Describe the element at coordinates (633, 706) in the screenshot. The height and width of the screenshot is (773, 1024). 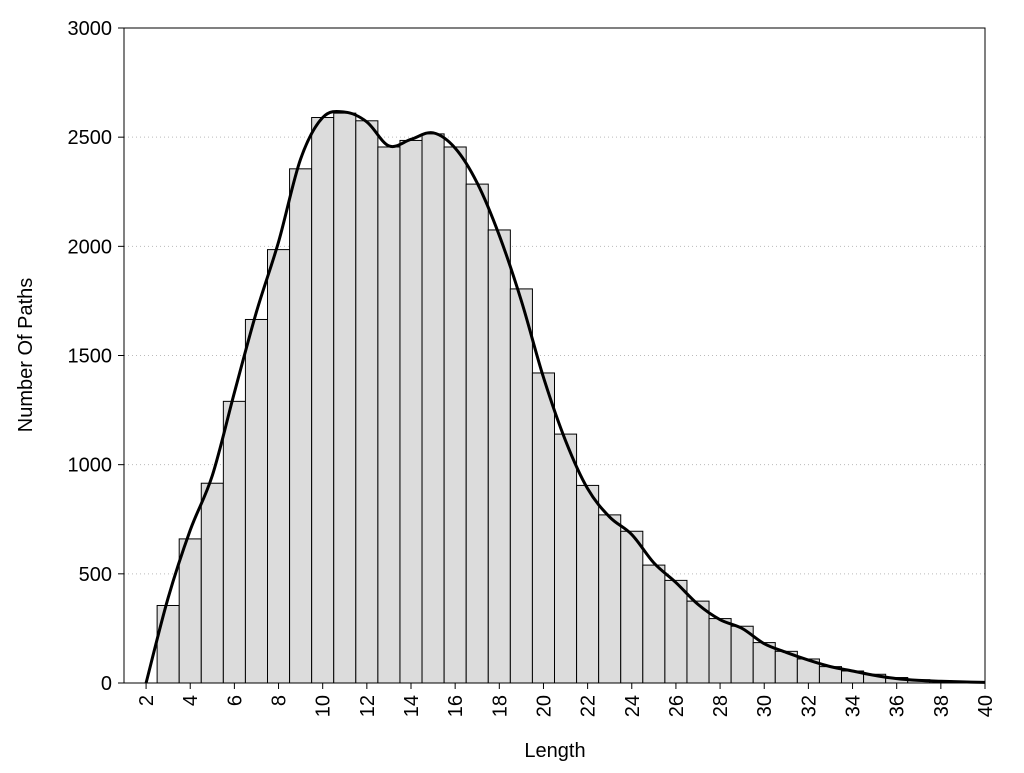
I see `x-tick-label: 24` at that location.